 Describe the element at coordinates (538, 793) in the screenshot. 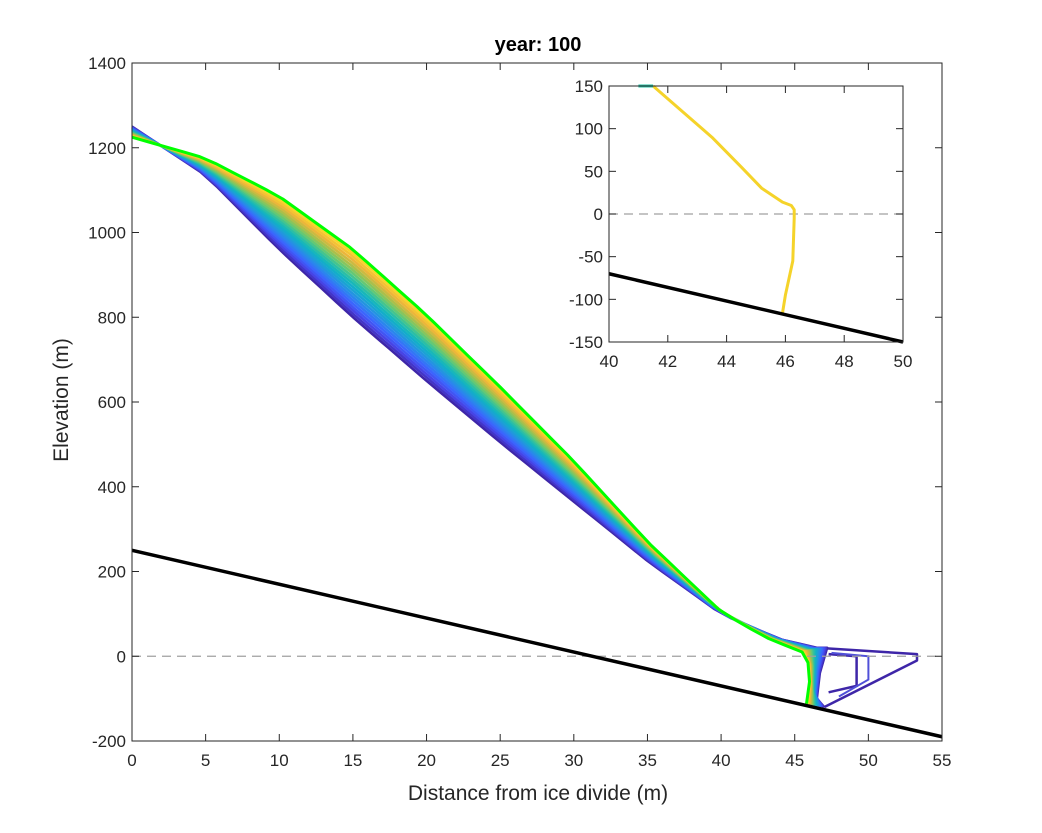

I see `x-axis-label: Distance from ice divide (m)` at that location.